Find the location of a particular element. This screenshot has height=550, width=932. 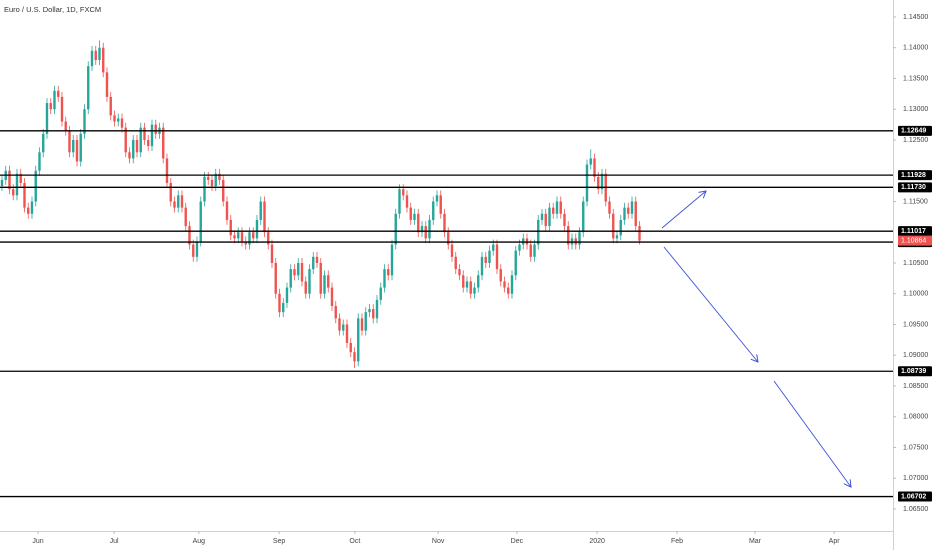

x-tick-label: Dec is located at coordinates (517, 541).